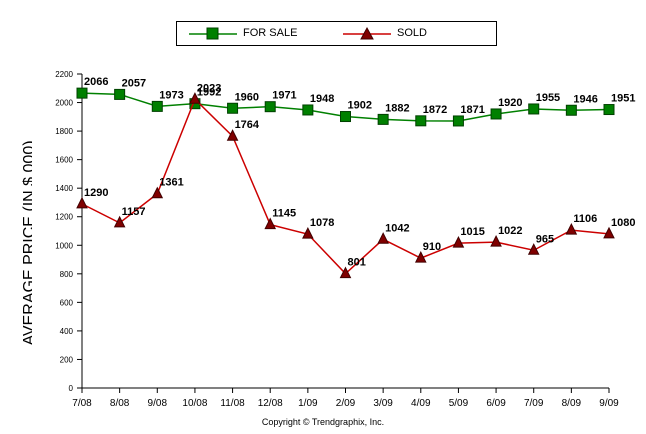  What do you see at coordinates (284, 96) in the screenshot?
I see `for-sale-data-label: 1971` at bounding box center [284, 96].